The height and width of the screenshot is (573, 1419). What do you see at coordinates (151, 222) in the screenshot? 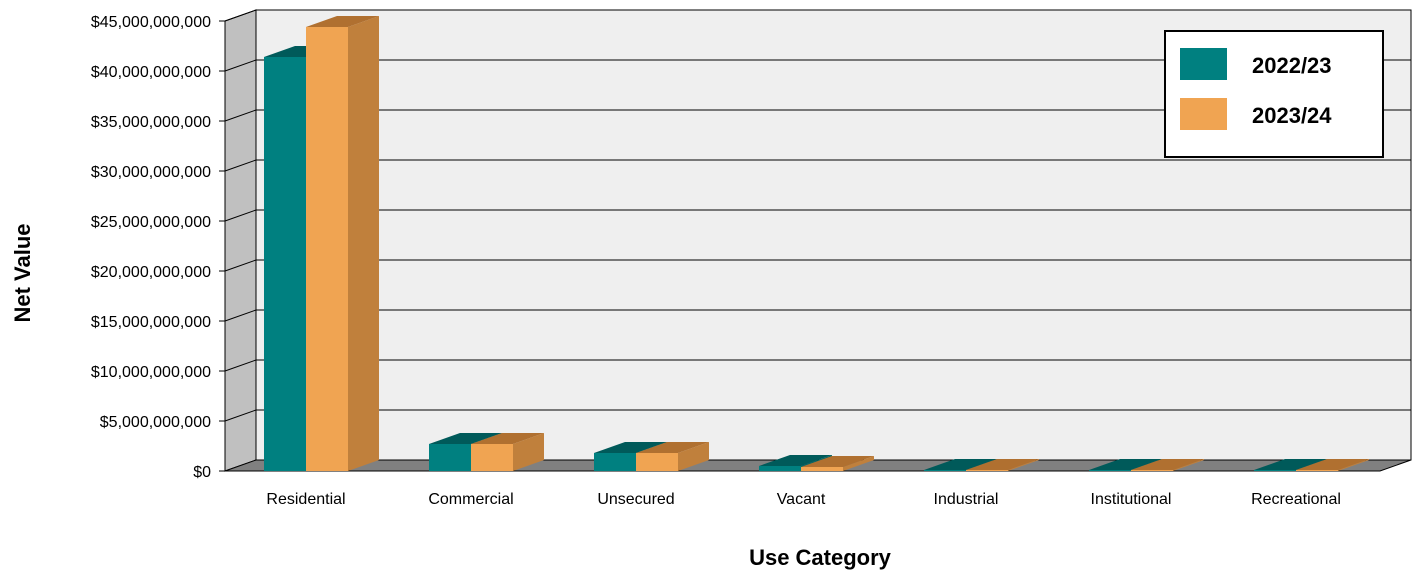
I see `y-tick-label: $25,000,000,000` at bounding box center [151, 222].